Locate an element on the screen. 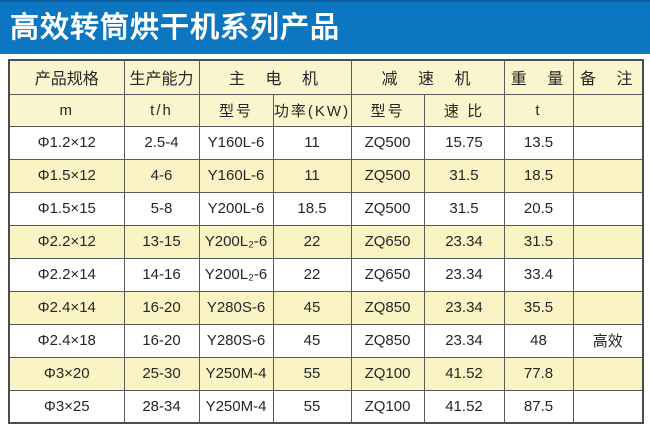  cell-spec: Φ1.5×12 is located at coordinates (66, 175).